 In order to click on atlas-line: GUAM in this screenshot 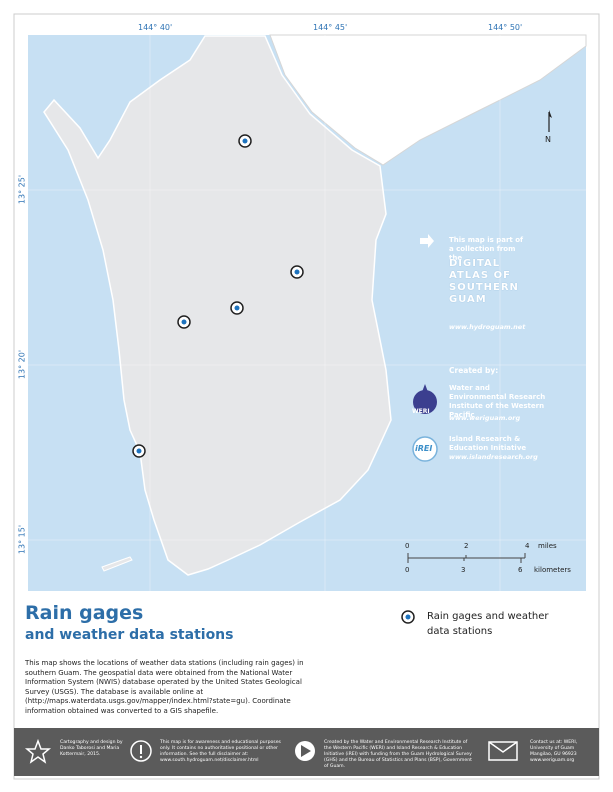, I will do `click(468, 299)`.